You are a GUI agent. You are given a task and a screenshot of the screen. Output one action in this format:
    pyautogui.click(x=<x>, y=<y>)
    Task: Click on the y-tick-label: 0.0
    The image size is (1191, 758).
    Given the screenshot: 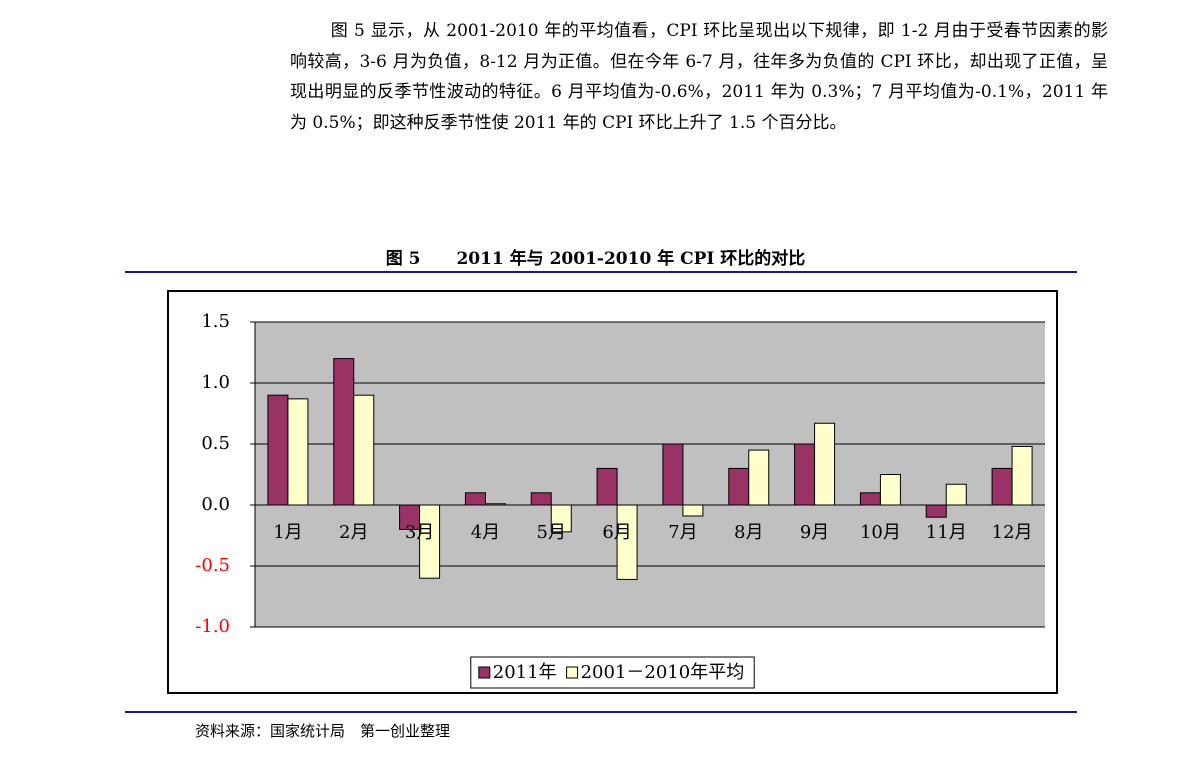 What is the action you would take?
    pyautogui.click(x=215, y=504)
    